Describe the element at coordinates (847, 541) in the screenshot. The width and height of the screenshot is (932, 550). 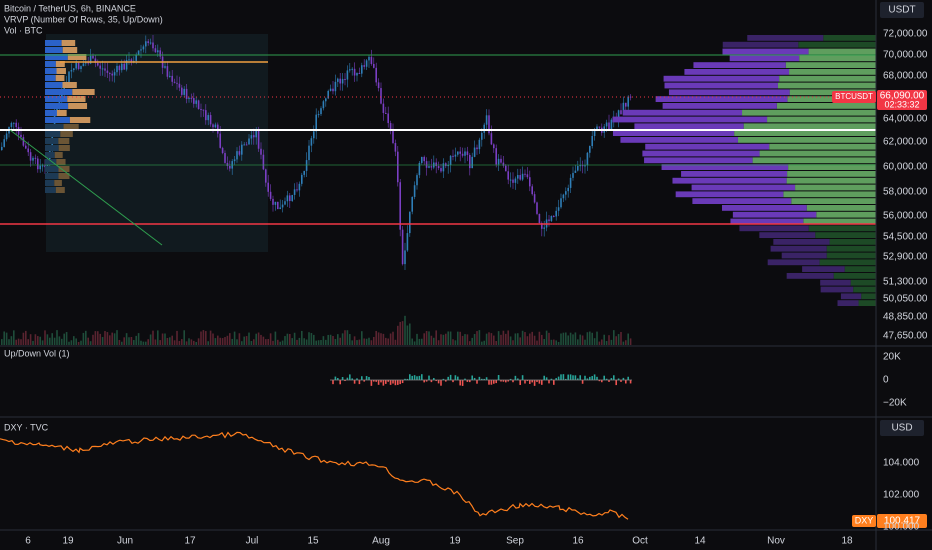
I see `time-tick-label: 18` at that location.